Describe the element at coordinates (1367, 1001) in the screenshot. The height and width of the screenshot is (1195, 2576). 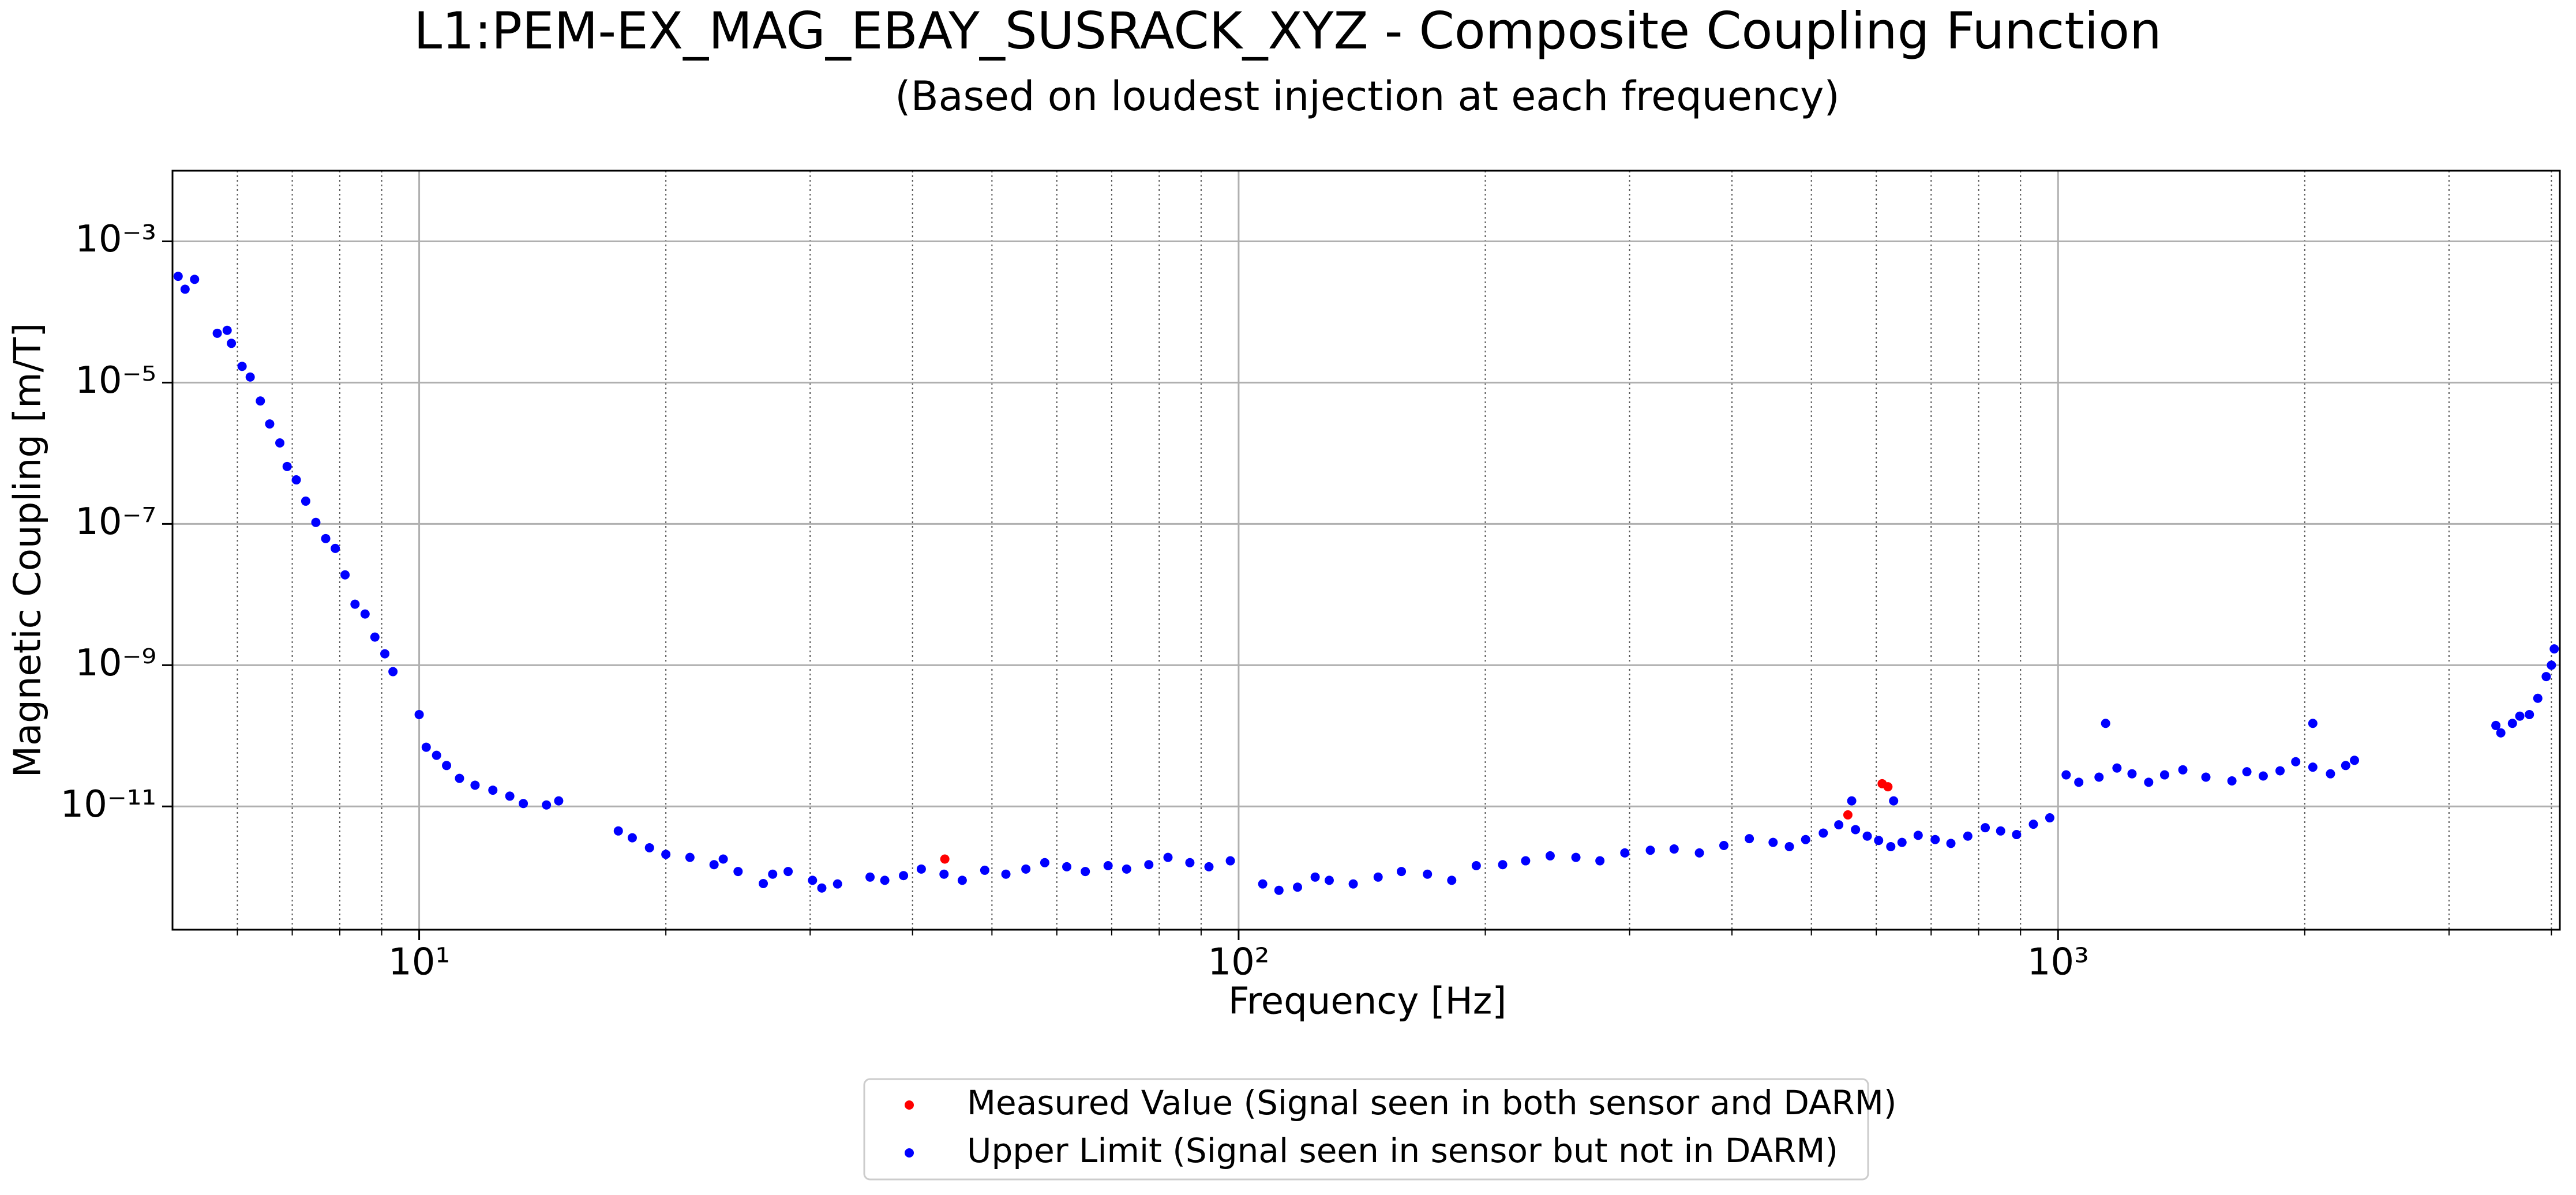
I see `x-axis-label: Frequency [Hz]` at that location.